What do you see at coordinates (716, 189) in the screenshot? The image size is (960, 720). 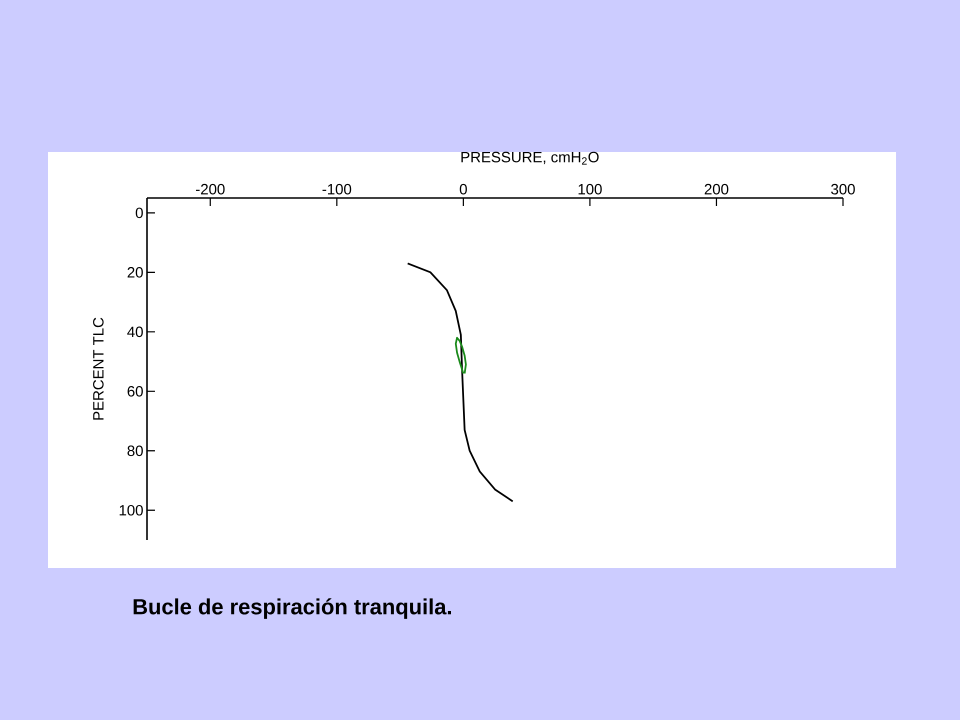 I see `x-tick-label: 200` at bounding box center [716, 189].